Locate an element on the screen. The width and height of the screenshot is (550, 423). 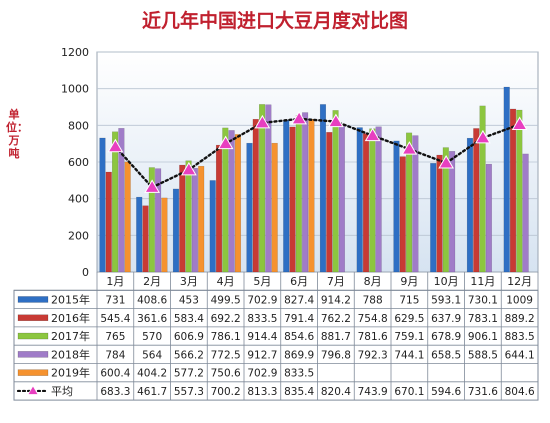
table-cell-value: 1009 is located at coordinates (519, 300).